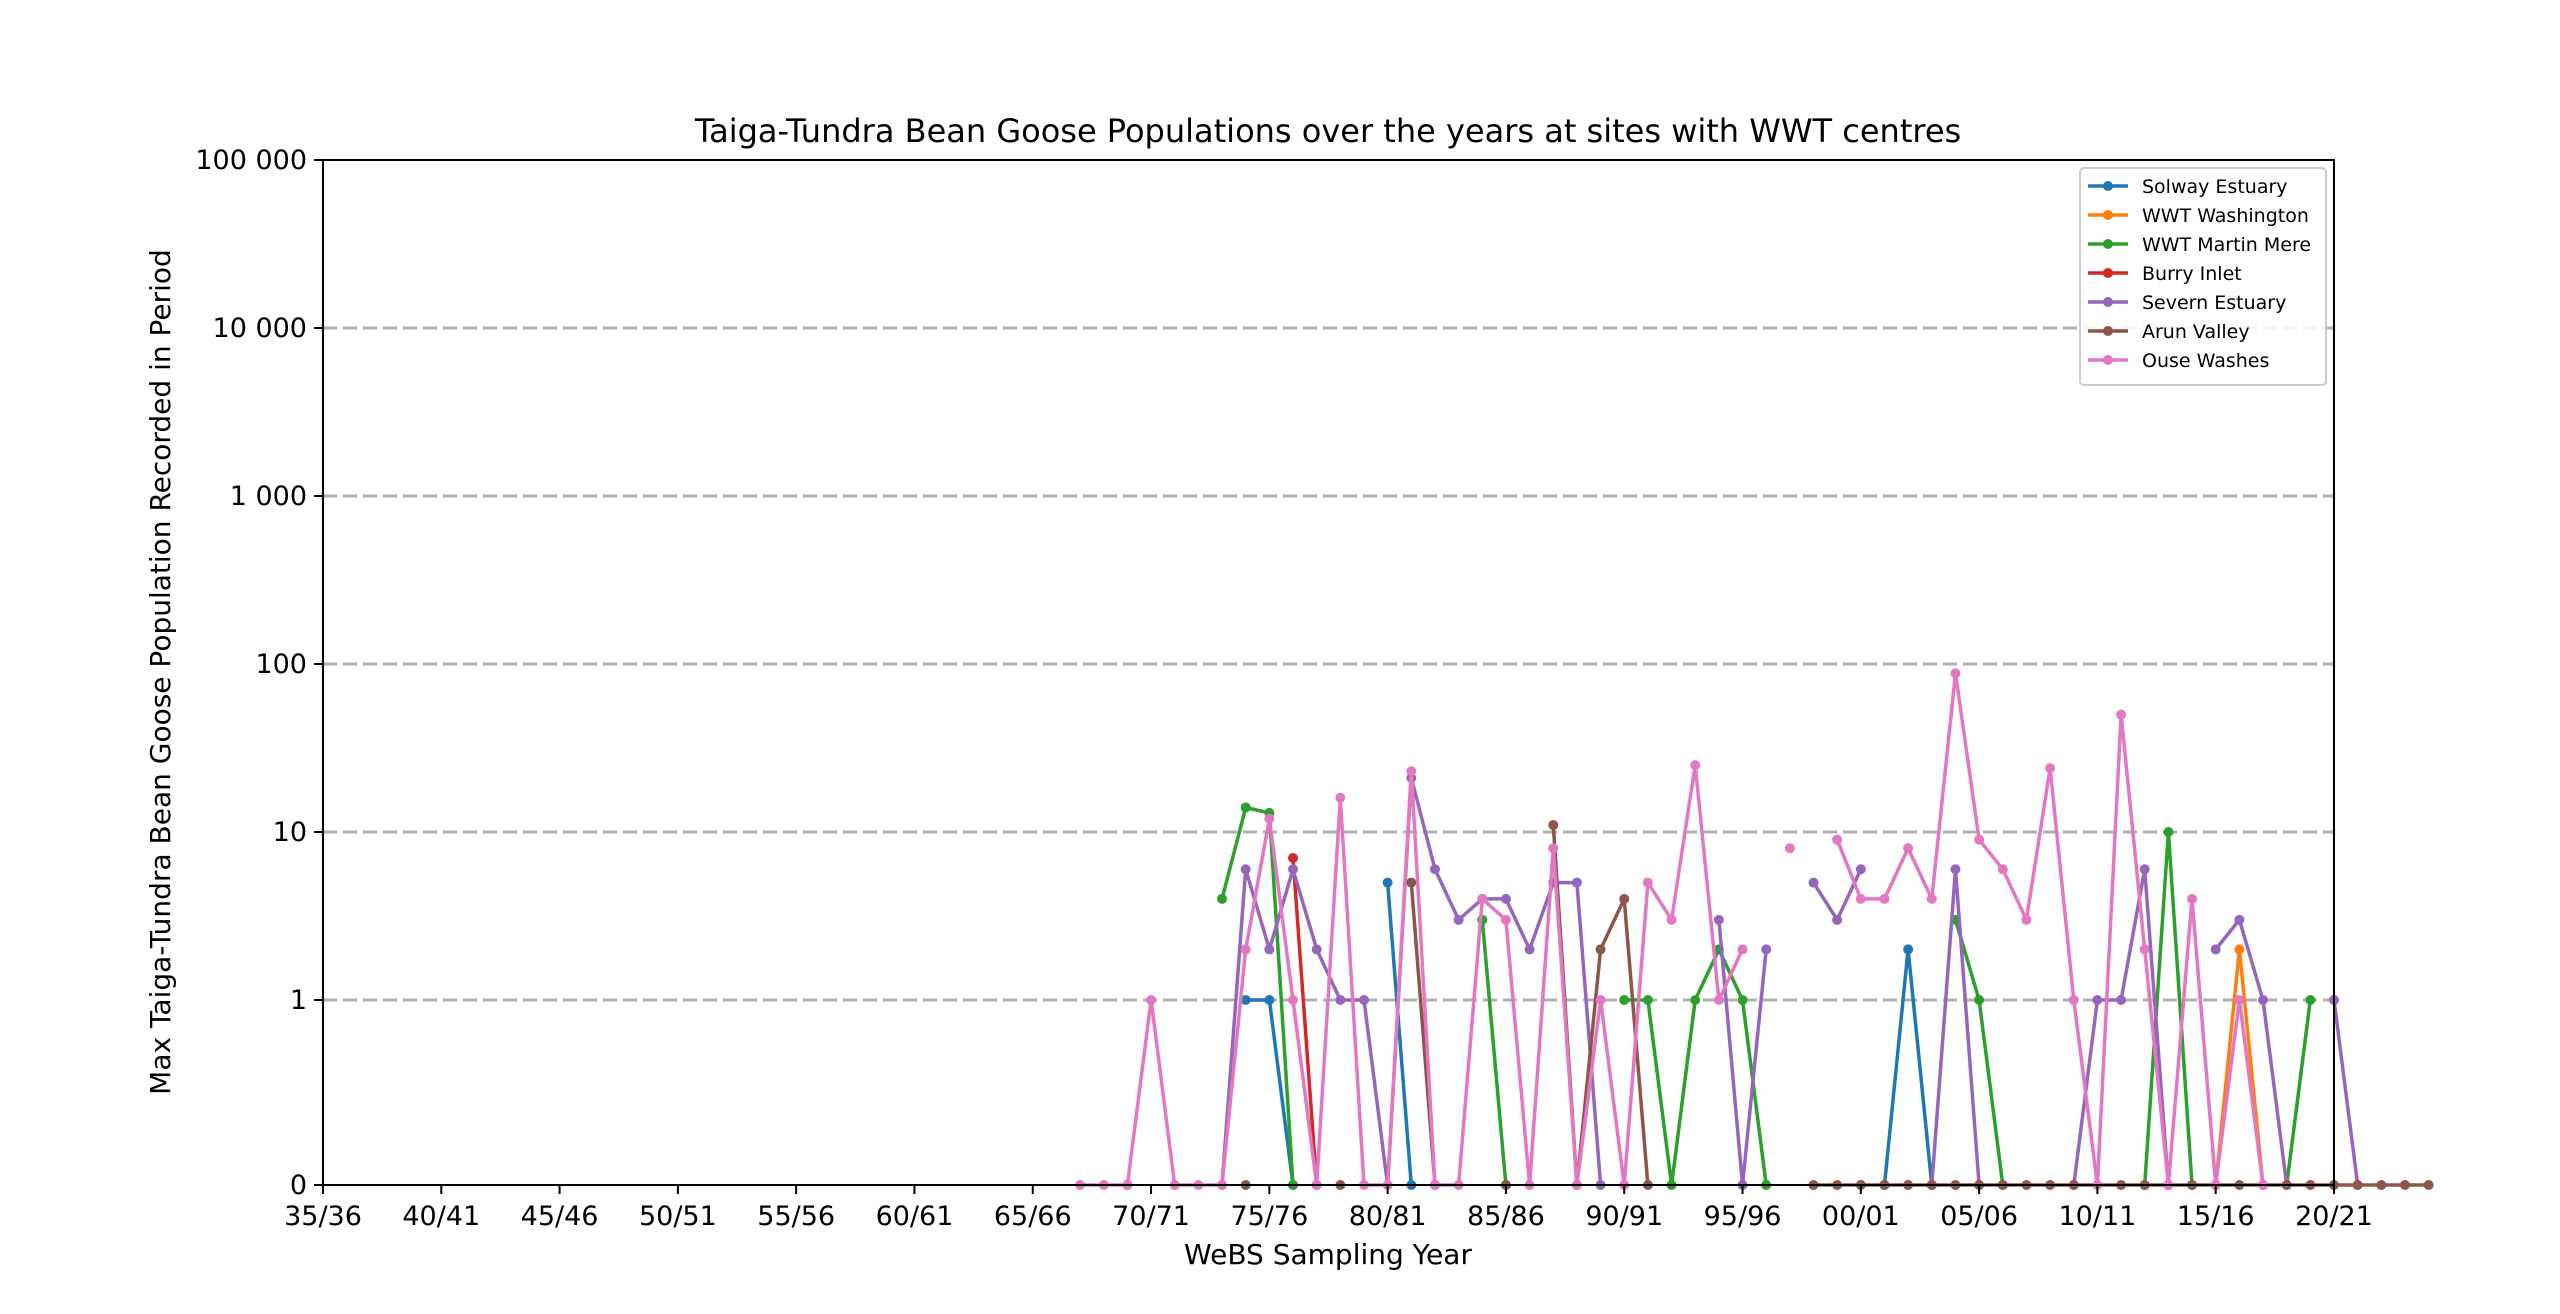  I want to click on x-tick-label: 50/51, so click(678, 1216).